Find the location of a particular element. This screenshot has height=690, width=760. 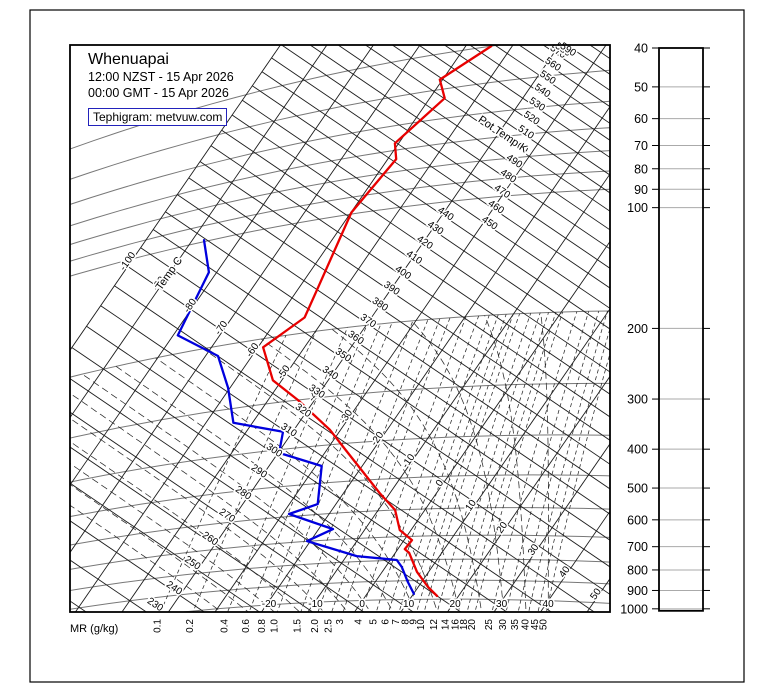

mr-label-25: 25 is located at coordinates (489, 625).